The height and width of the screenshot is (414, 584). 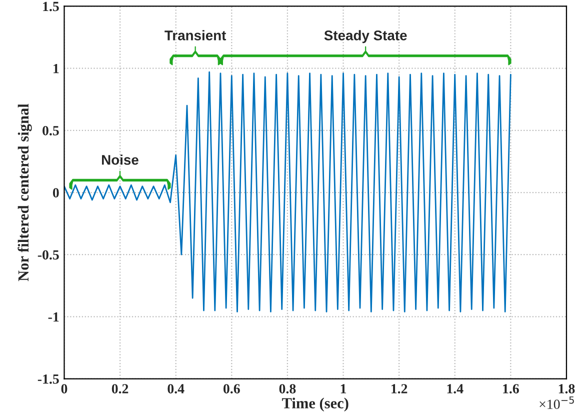 I want to click on x-tick-label: 1.2, so click(x=400, y=389).